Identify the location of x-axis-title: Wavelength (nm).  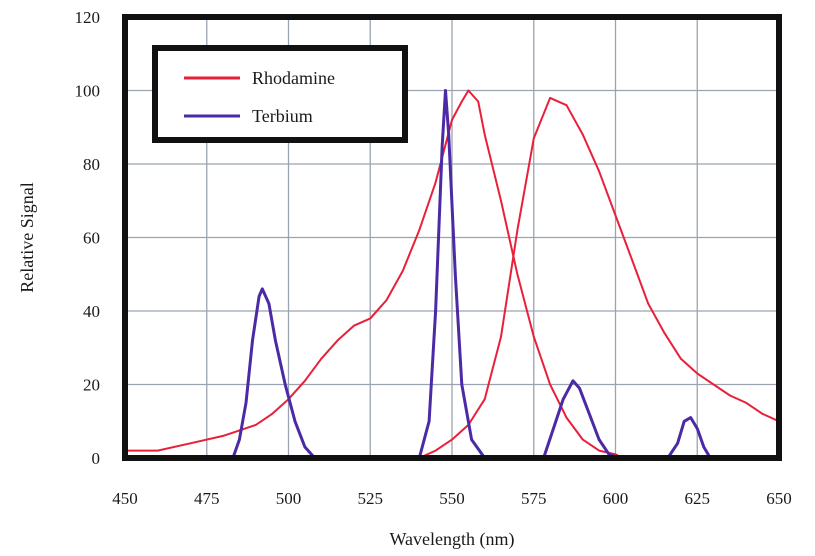
(451, 539).